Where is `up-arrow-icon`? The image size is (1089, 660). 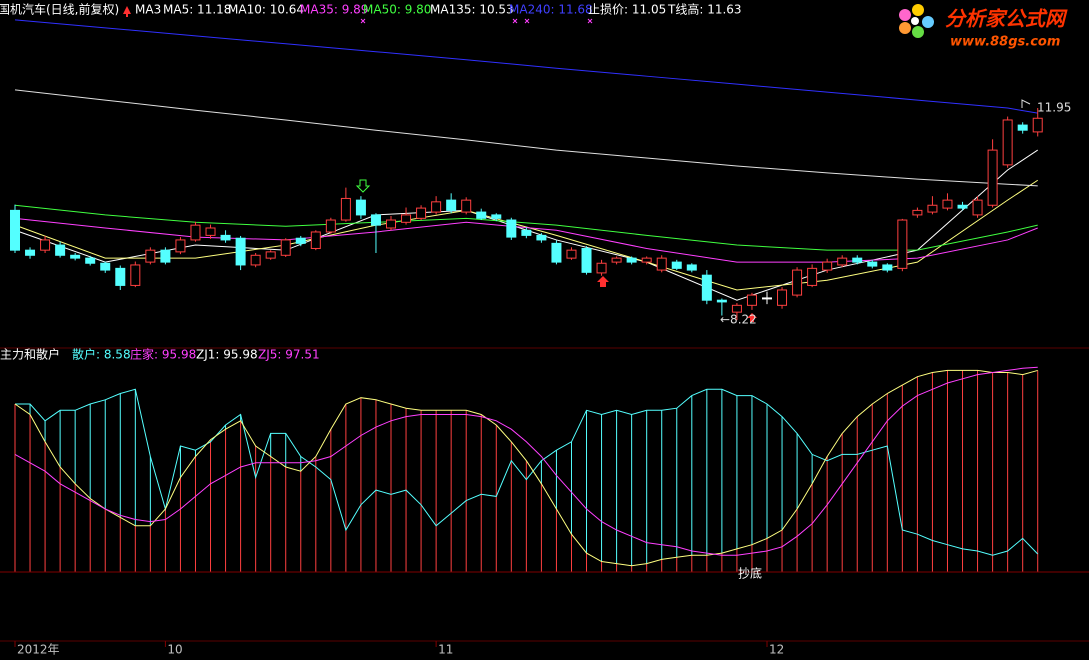 up-arrow-icon is located at coordinates (127, 11).